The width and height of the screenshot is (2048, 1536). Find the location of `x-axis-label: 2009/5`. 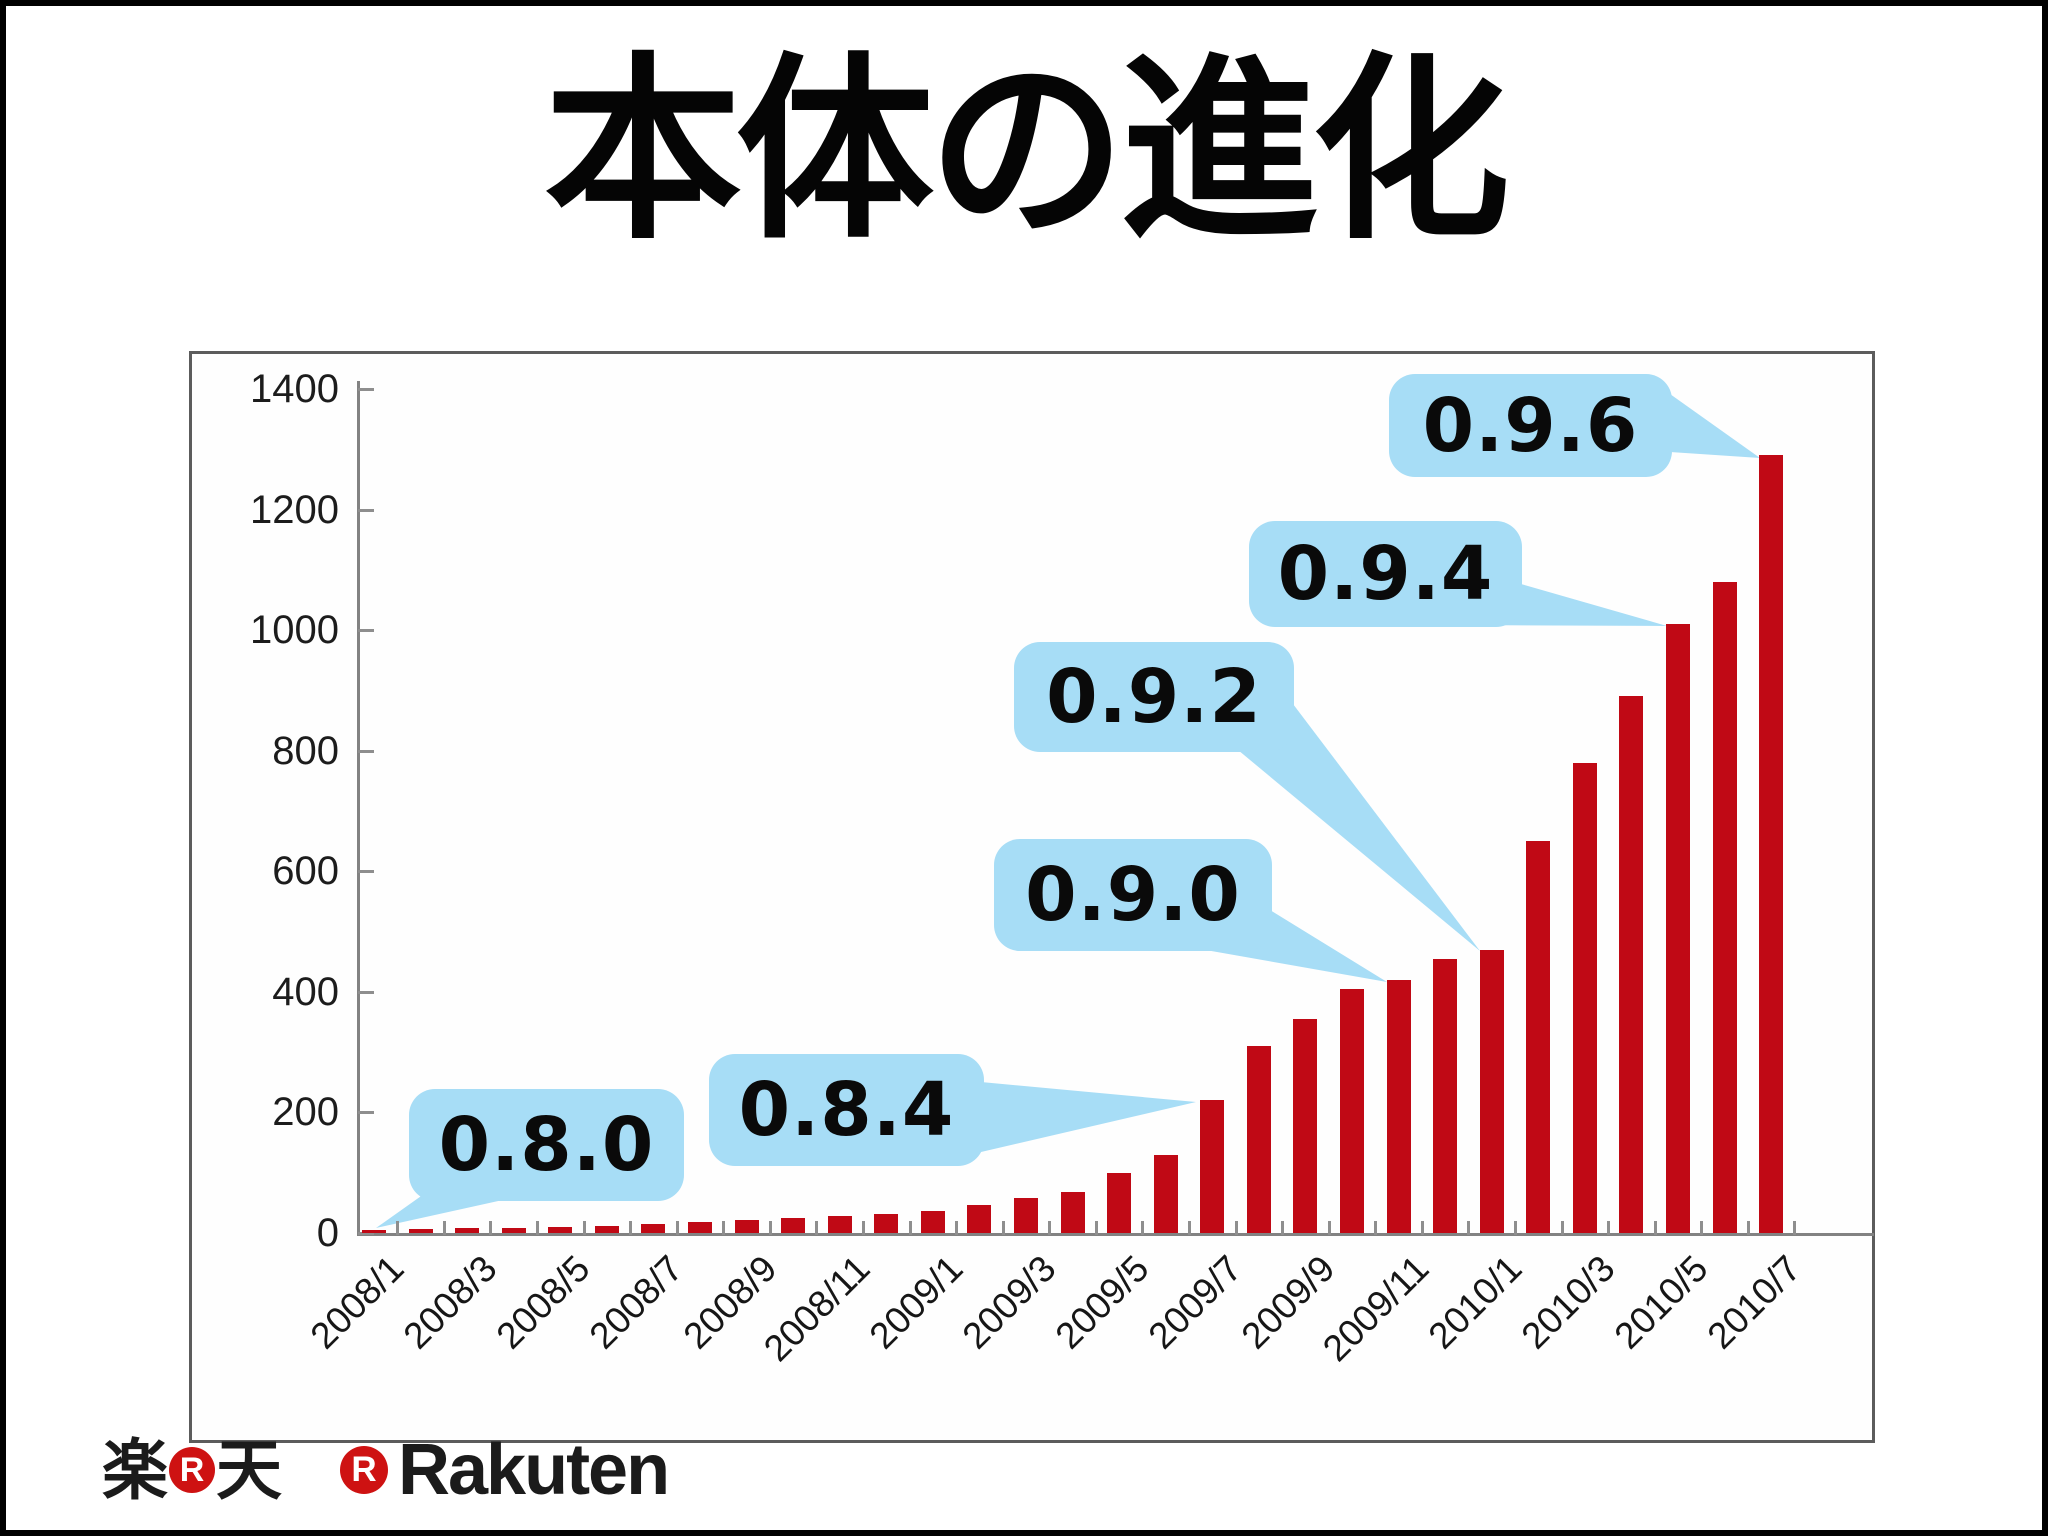

x-axis-label: 2009/5 is located at coordinates (1102, 1302).